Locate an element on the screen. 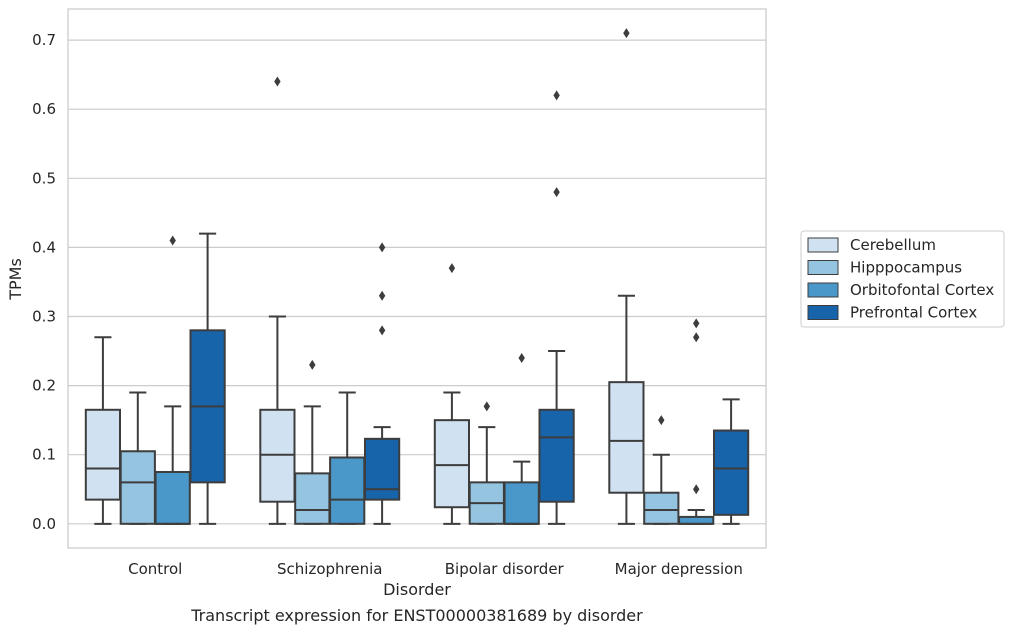 Image resolution: width=1014 pixels, height=634 pixels. legend-label: Prefrontal Cortex is located at coordinates (913, 313).